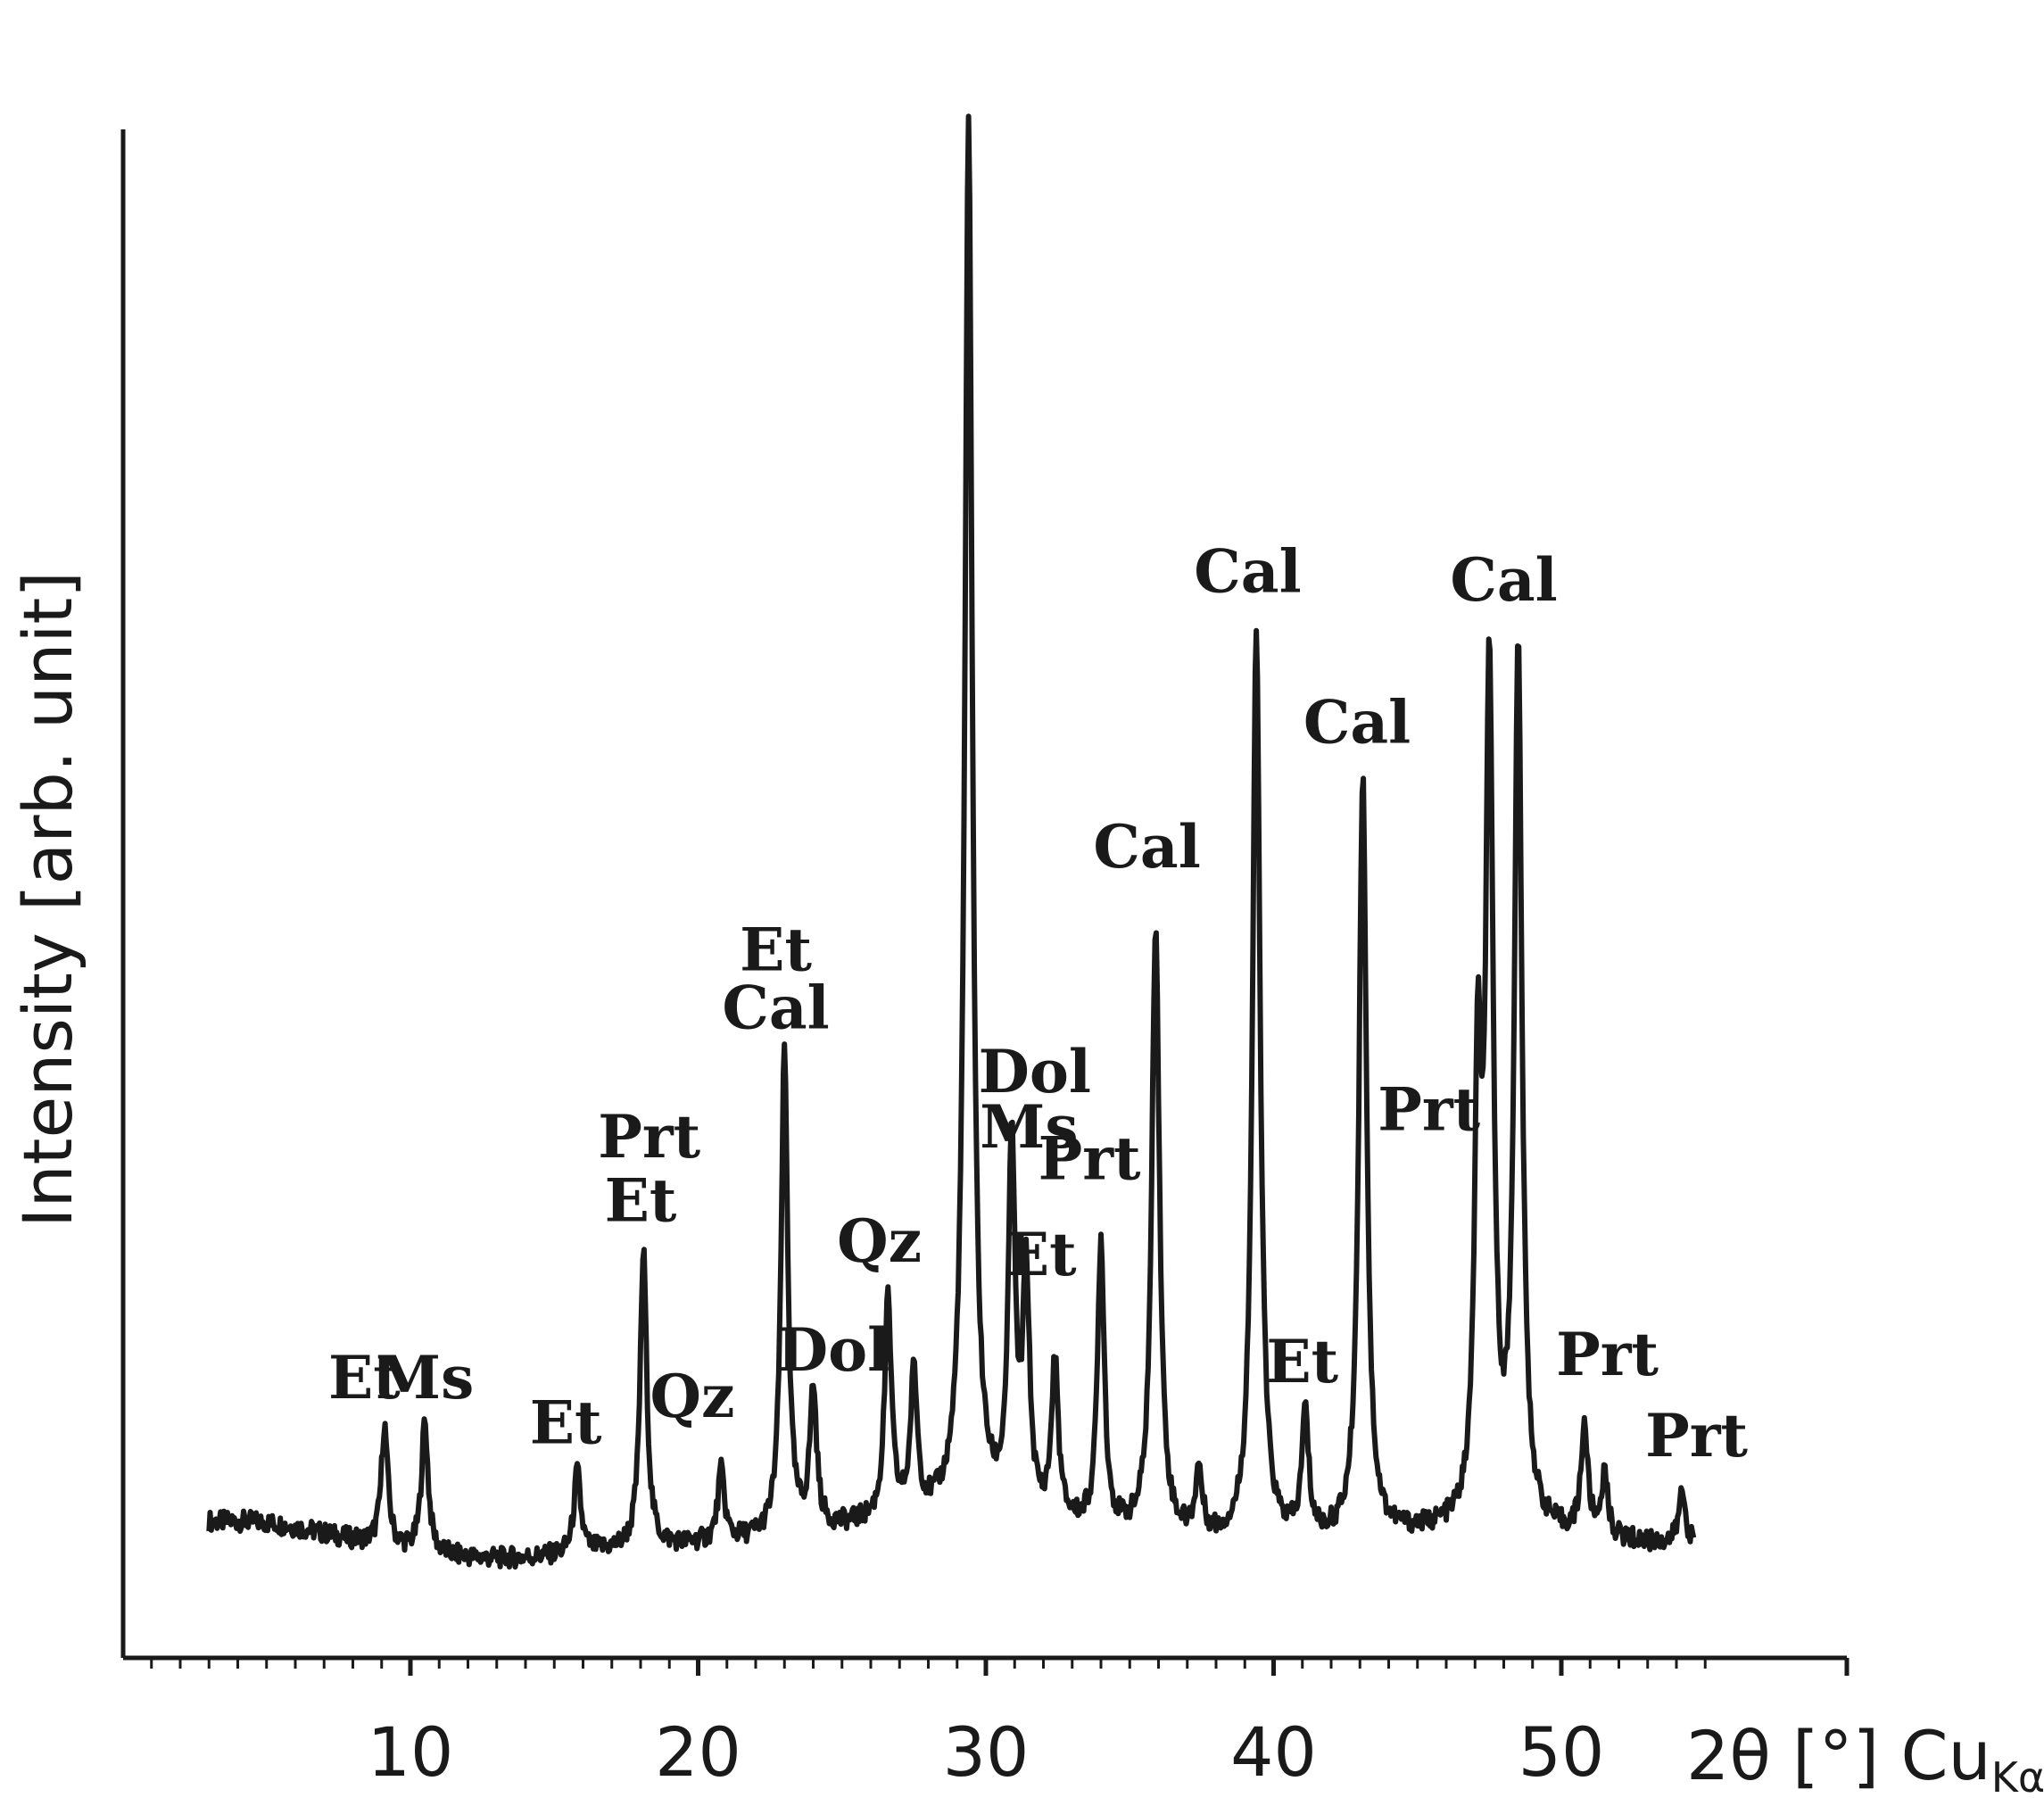 The image size is (2044, 1806). What do you see at coordinates (698, 1752) in the screenshot?
I see `x-tick-label: 20` at bounding box center [698, 1752].